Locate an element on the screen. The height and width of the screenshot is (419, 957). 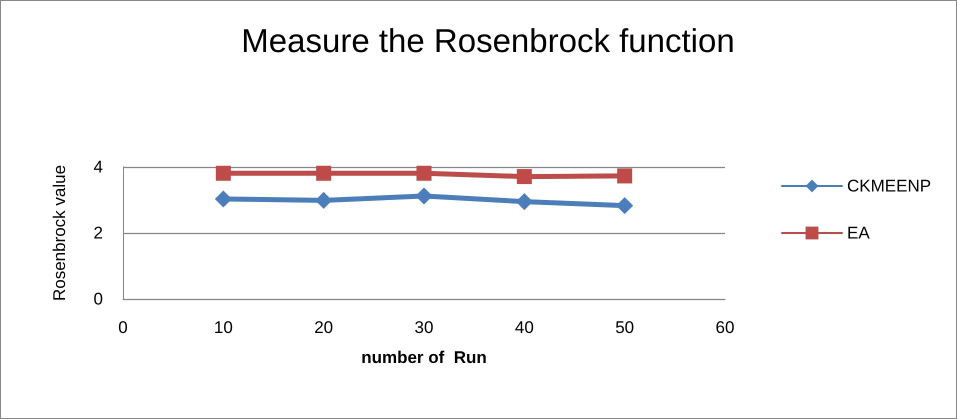
y-tick-label: 0 is located at coordinates (98, 299).